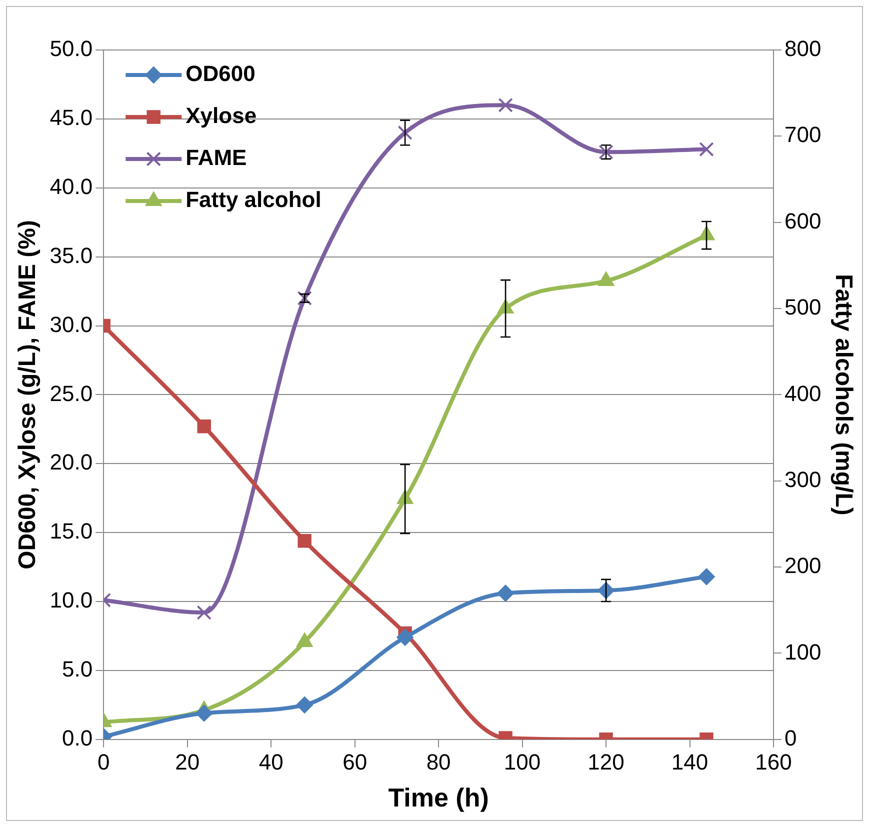 The width and height of the screenshot is (871, 829). Describe the element at coordinates (803, 651) in the screenshot. I see `y2-tick-label: 100` at that location.